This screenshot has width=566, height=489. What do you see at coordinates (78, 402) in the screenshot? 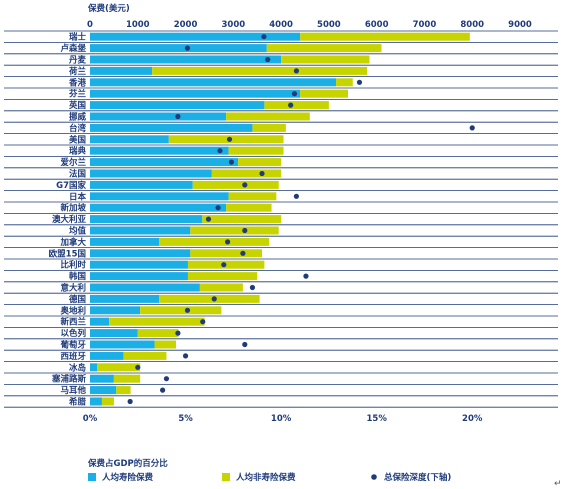
I see `country-label: 希腊` at bounding box center [78, 402].